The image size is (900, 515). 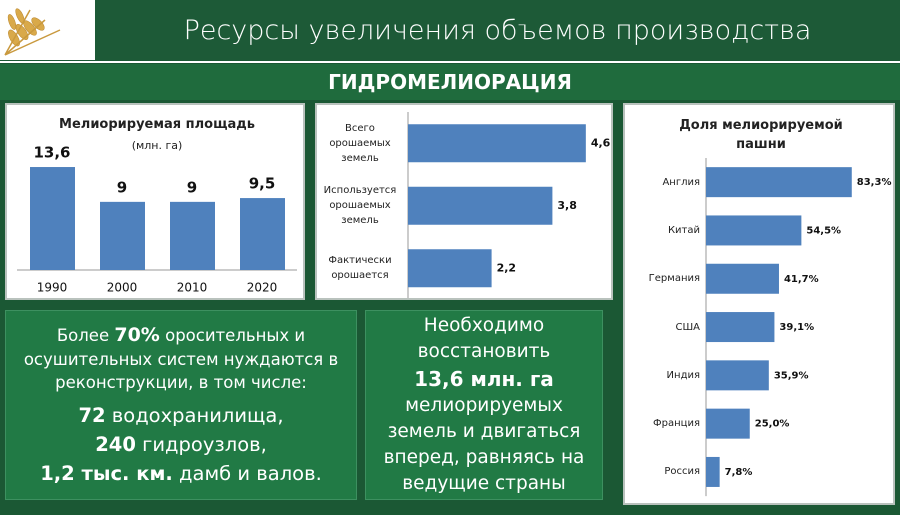 What do you see at coordinates (484, 379) in the screenshot?
I see `highlight: 13,6 млн. га` at bounding box center [484, 379].